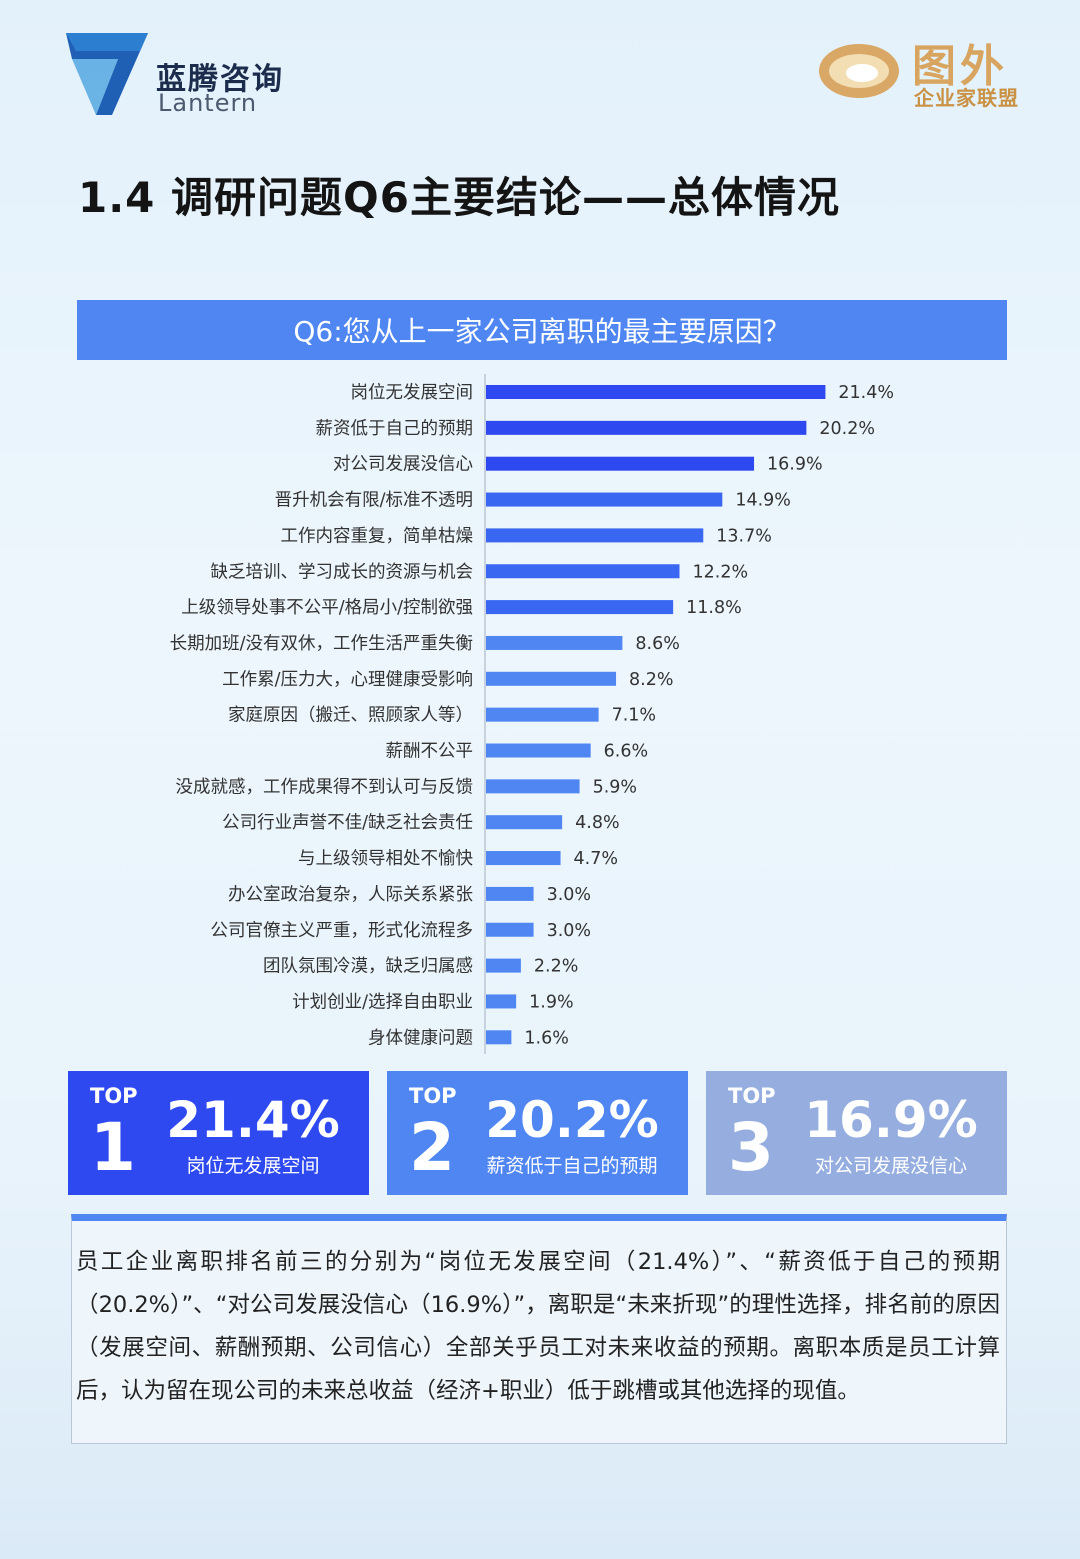  Describe the element at coordinates (342, 931) in the screenshot. I see `category-label: 公司官僚主义严重，形式化流程多` at that location.